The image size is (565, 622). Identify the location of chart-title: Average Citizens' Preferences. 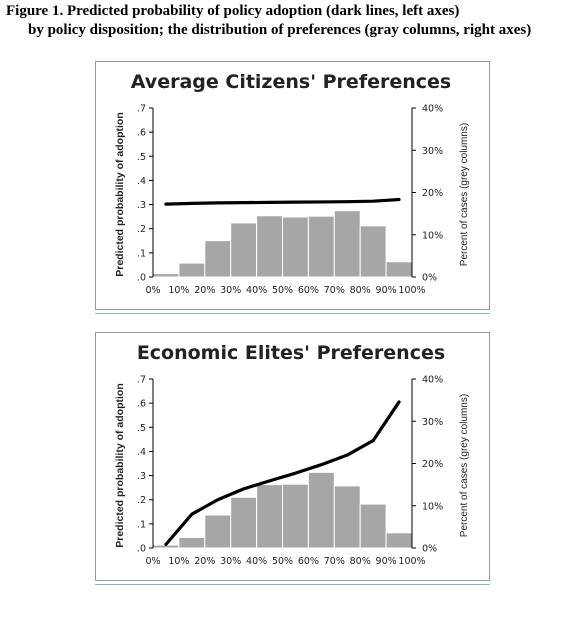
(291, 82).